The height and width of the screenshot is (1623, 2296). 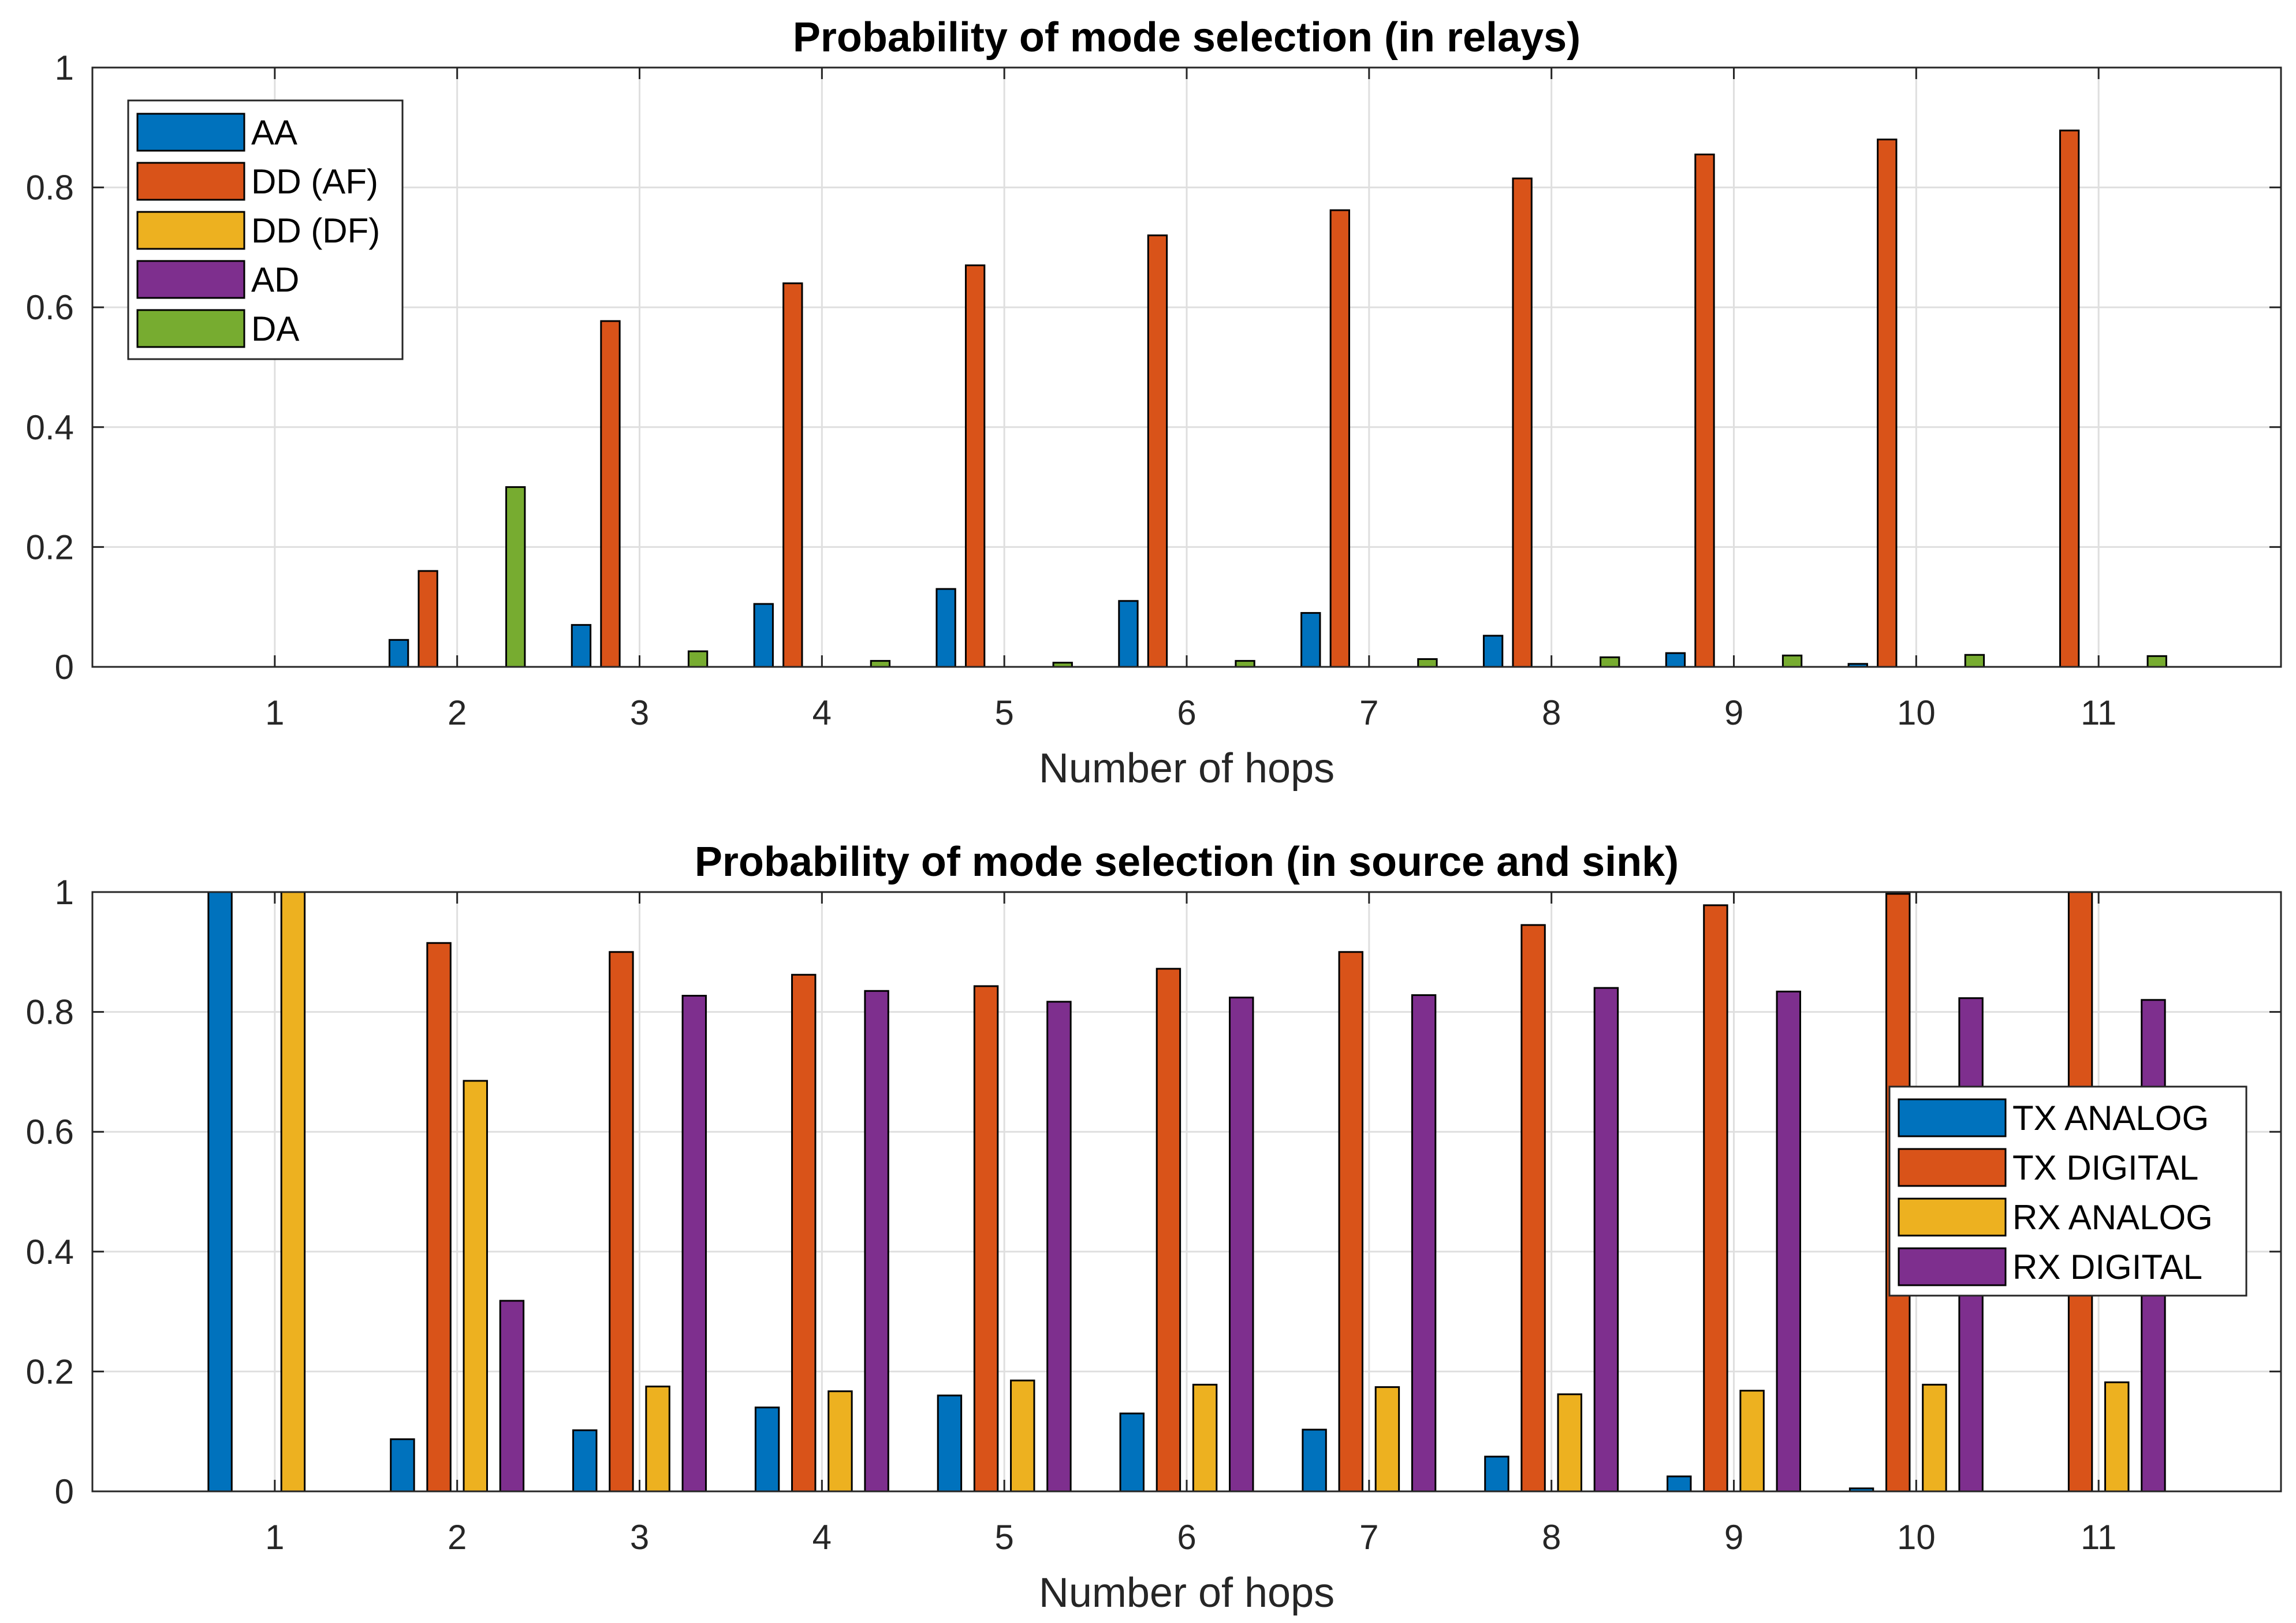 What do you see at coordinates (50, 1252) in the screenshot?
I see `y-tick-label: 0.4` at bounding box center [50, 1252].